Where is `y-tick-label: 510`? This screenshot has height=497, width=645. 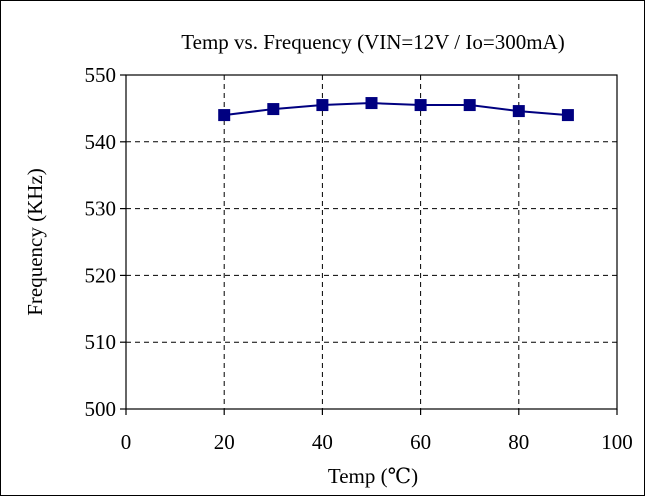
y-tick-label: 510 is located at coordinates (101, 342).